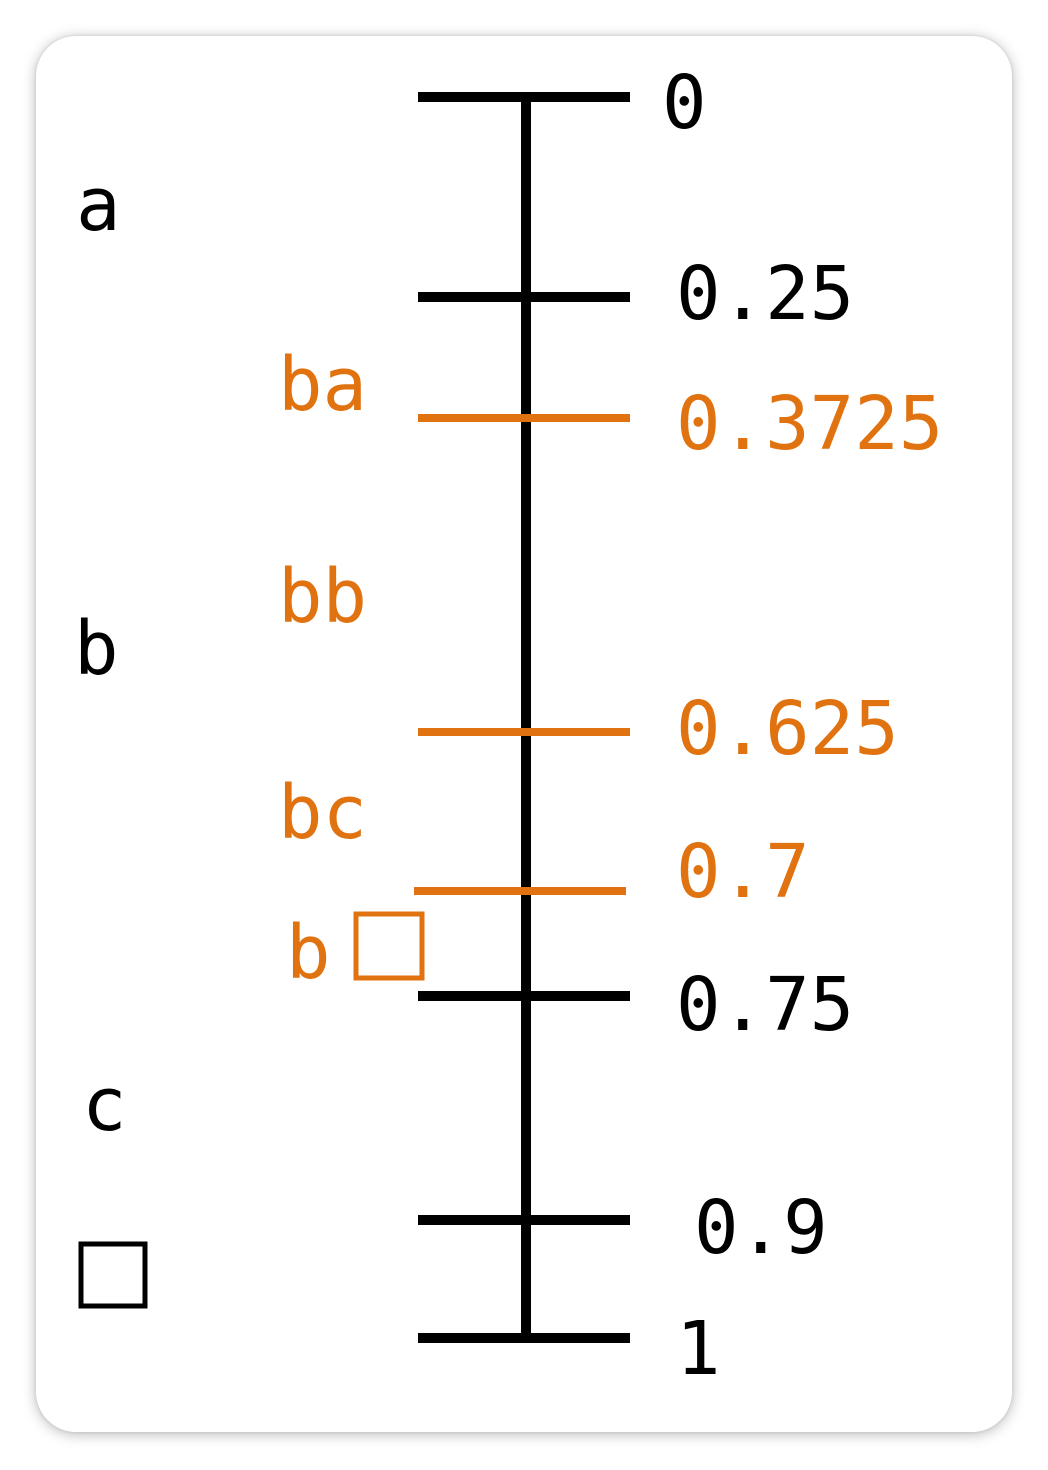 This screenshot has width=1048, height=1470. Describe the element at coordinates (698, 1349) in the screenshot. I see `tick-label-1: 1` at that location.